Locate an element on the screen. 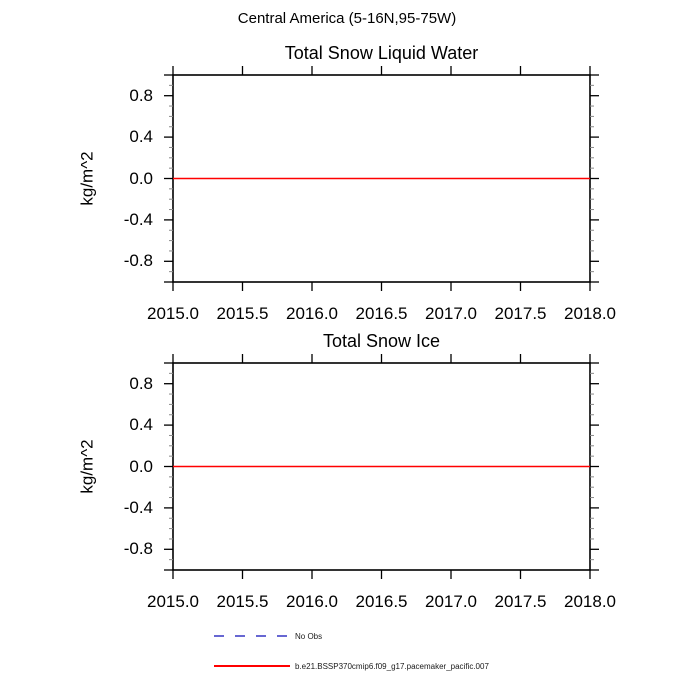 This screenshot has height=700, width=700. legend-item: No Obs is located at coordinates (268, 636).